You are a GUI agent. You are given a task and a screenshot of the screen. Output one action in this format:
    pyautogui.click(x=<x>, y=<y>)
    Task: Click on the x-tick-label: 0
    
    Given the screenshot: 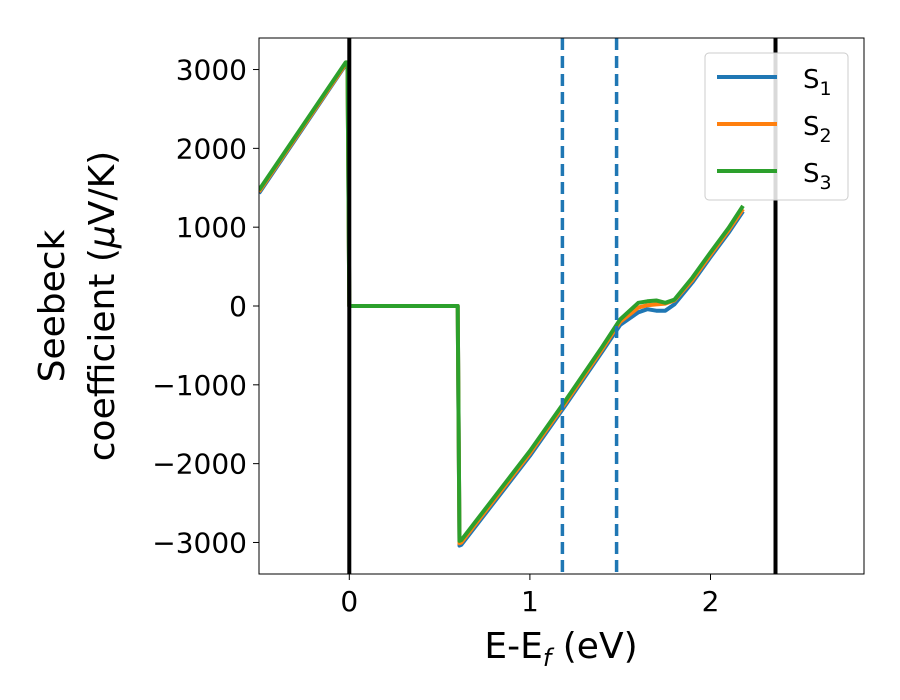 What is the action you would take?
    pyautogui.click(x=349, y=601)
    